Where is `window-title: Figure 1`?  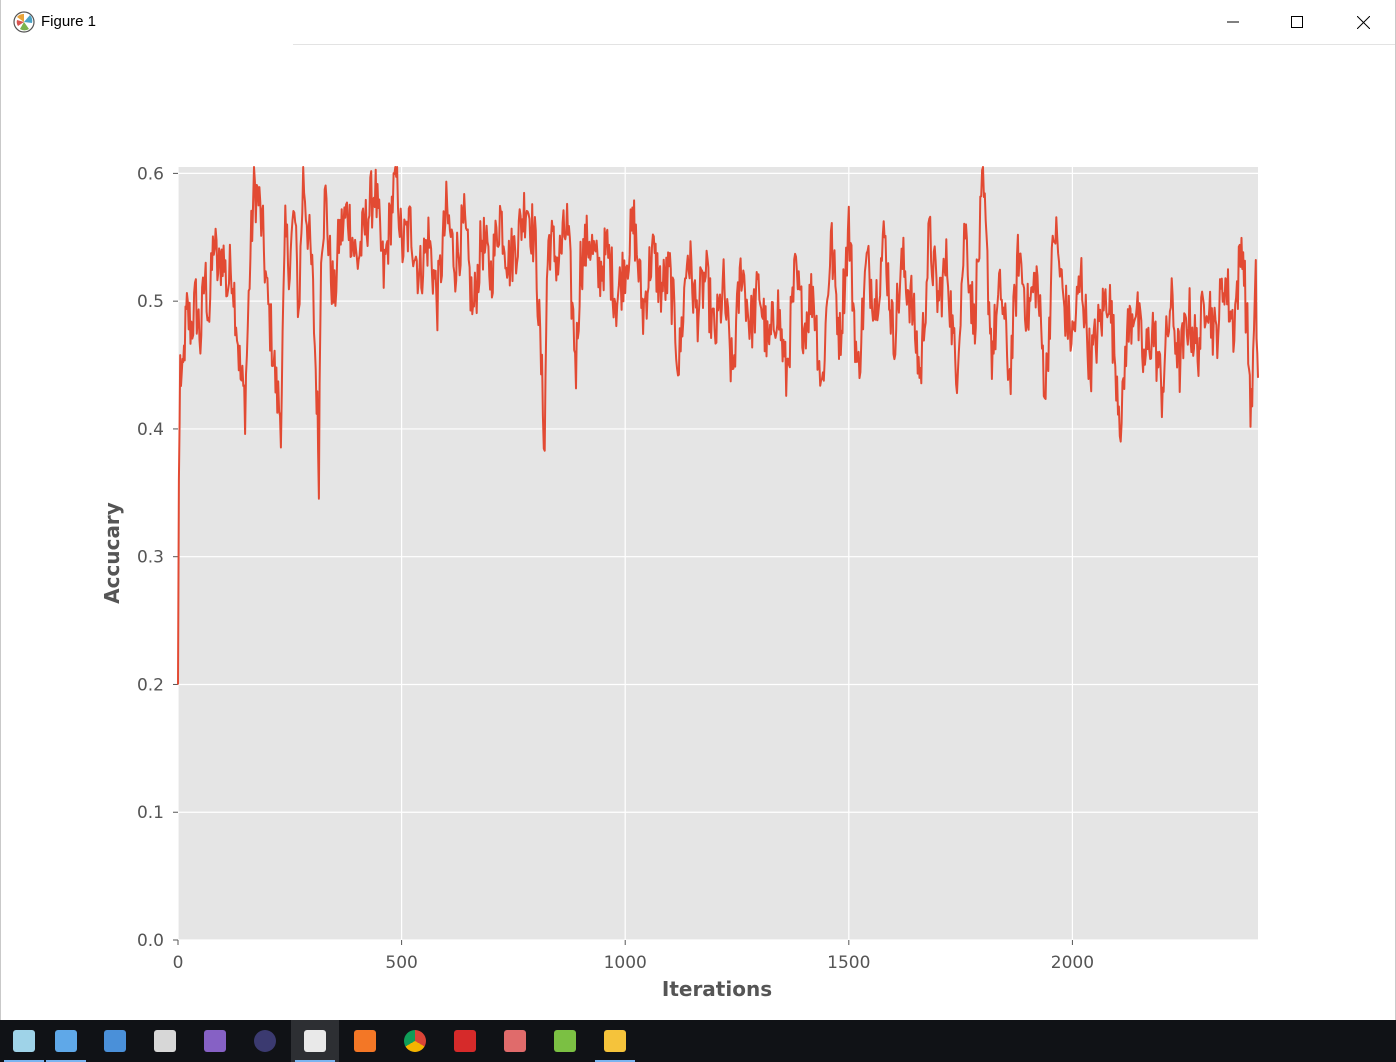
window-title: Figure 1 is located at coordinates (69, 21).